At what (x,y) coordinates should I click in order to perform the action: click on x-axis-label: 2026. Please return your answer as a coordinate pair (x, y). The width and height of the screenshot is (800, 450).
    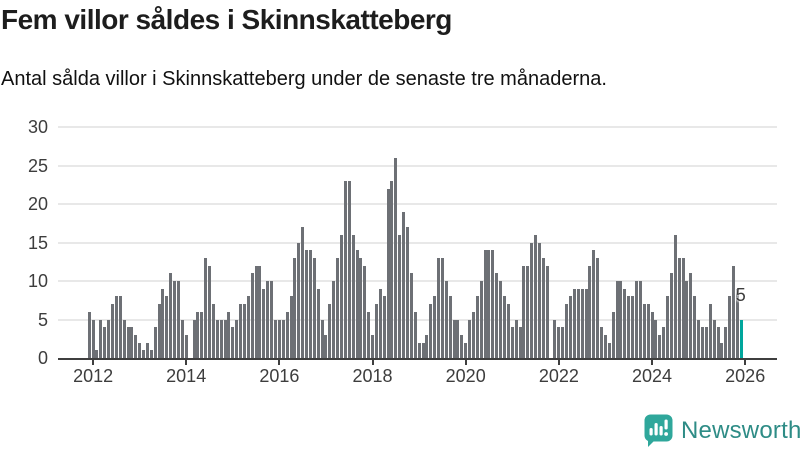
    Looking at the image, I should click on (745, 376).